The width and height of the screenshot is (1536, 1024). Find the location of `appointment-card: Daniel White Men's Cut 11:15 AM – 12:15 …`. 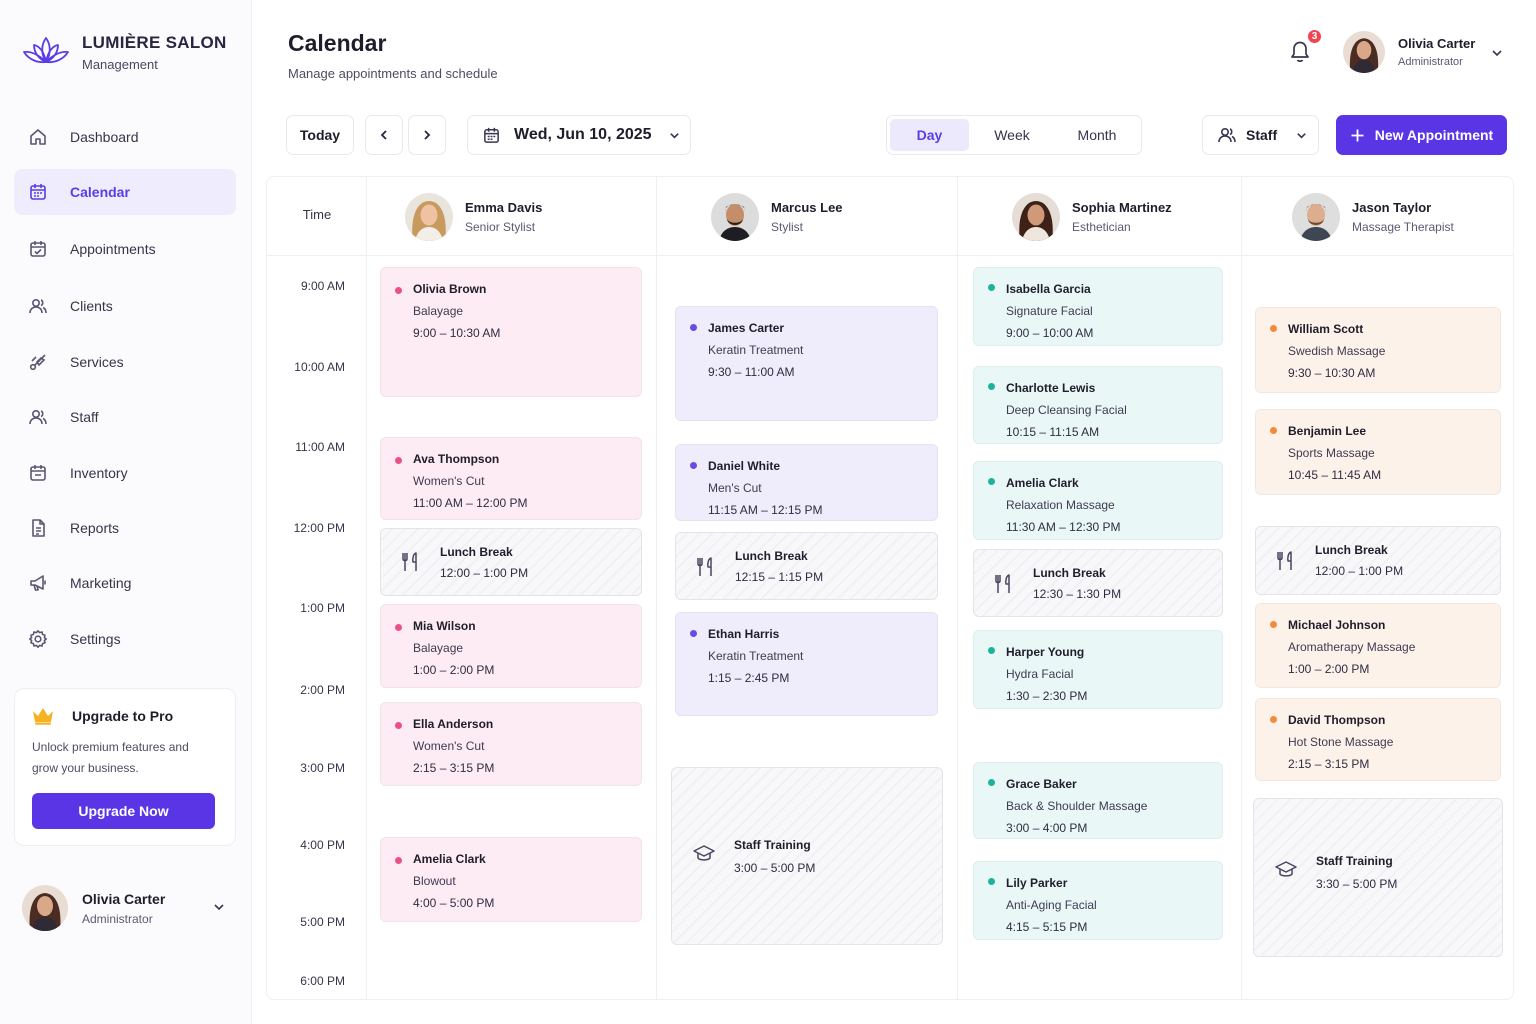

appointment-card: Daniel White Men's Cut 11:15 AM – 12:15 … is located at coordinates (806, 482).